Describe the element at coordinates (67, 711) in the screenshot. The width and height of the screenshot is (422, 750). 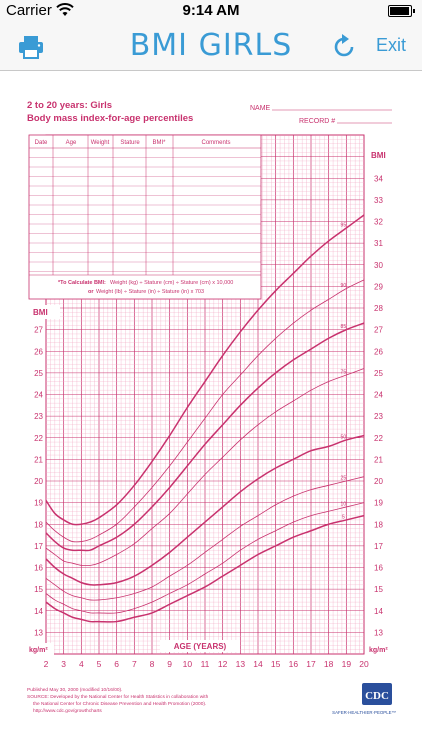
I see `footer-line-4: http://www.cdc.gov/growthcharts` at that location.